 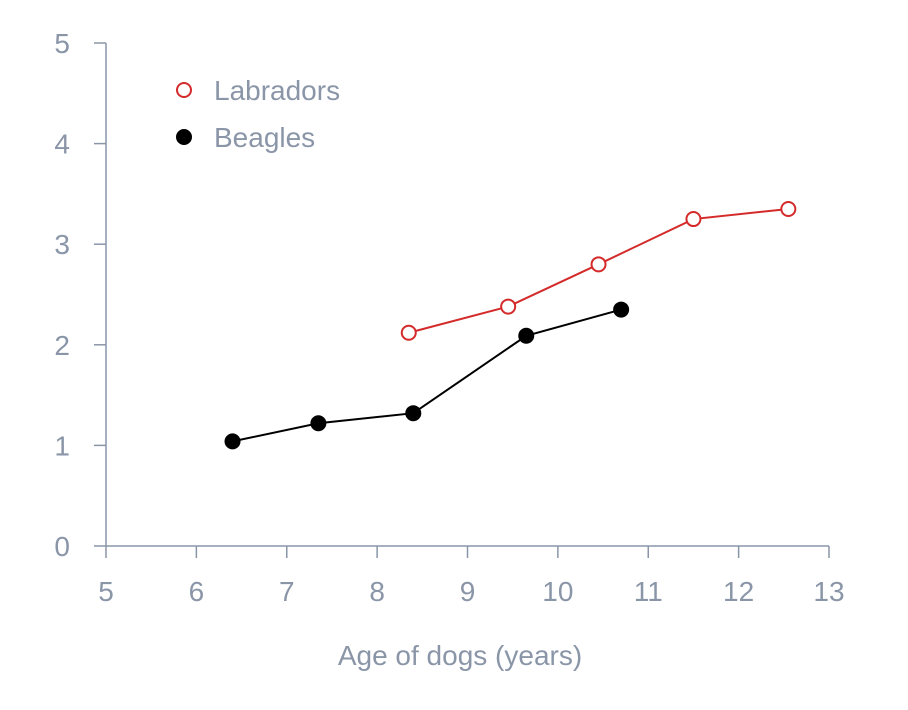 What do you see at coordinates (828, 591) in the screenshot?
I see `x-tick-label: 13` at bounding box center [828, 591].